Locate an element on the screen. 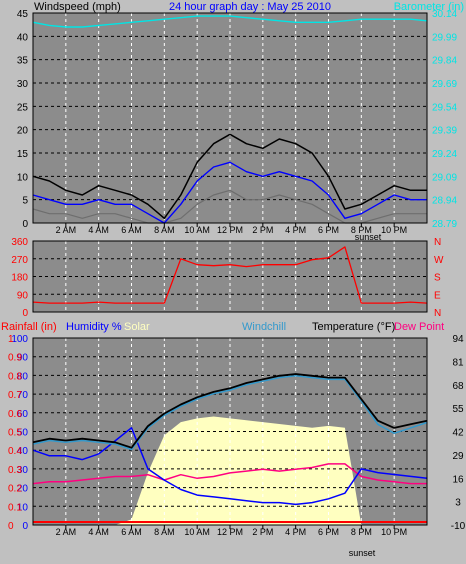 This screenshot has height=564, width=466. windspeed-tick-label: 25 is located at coordinates (23, 107).